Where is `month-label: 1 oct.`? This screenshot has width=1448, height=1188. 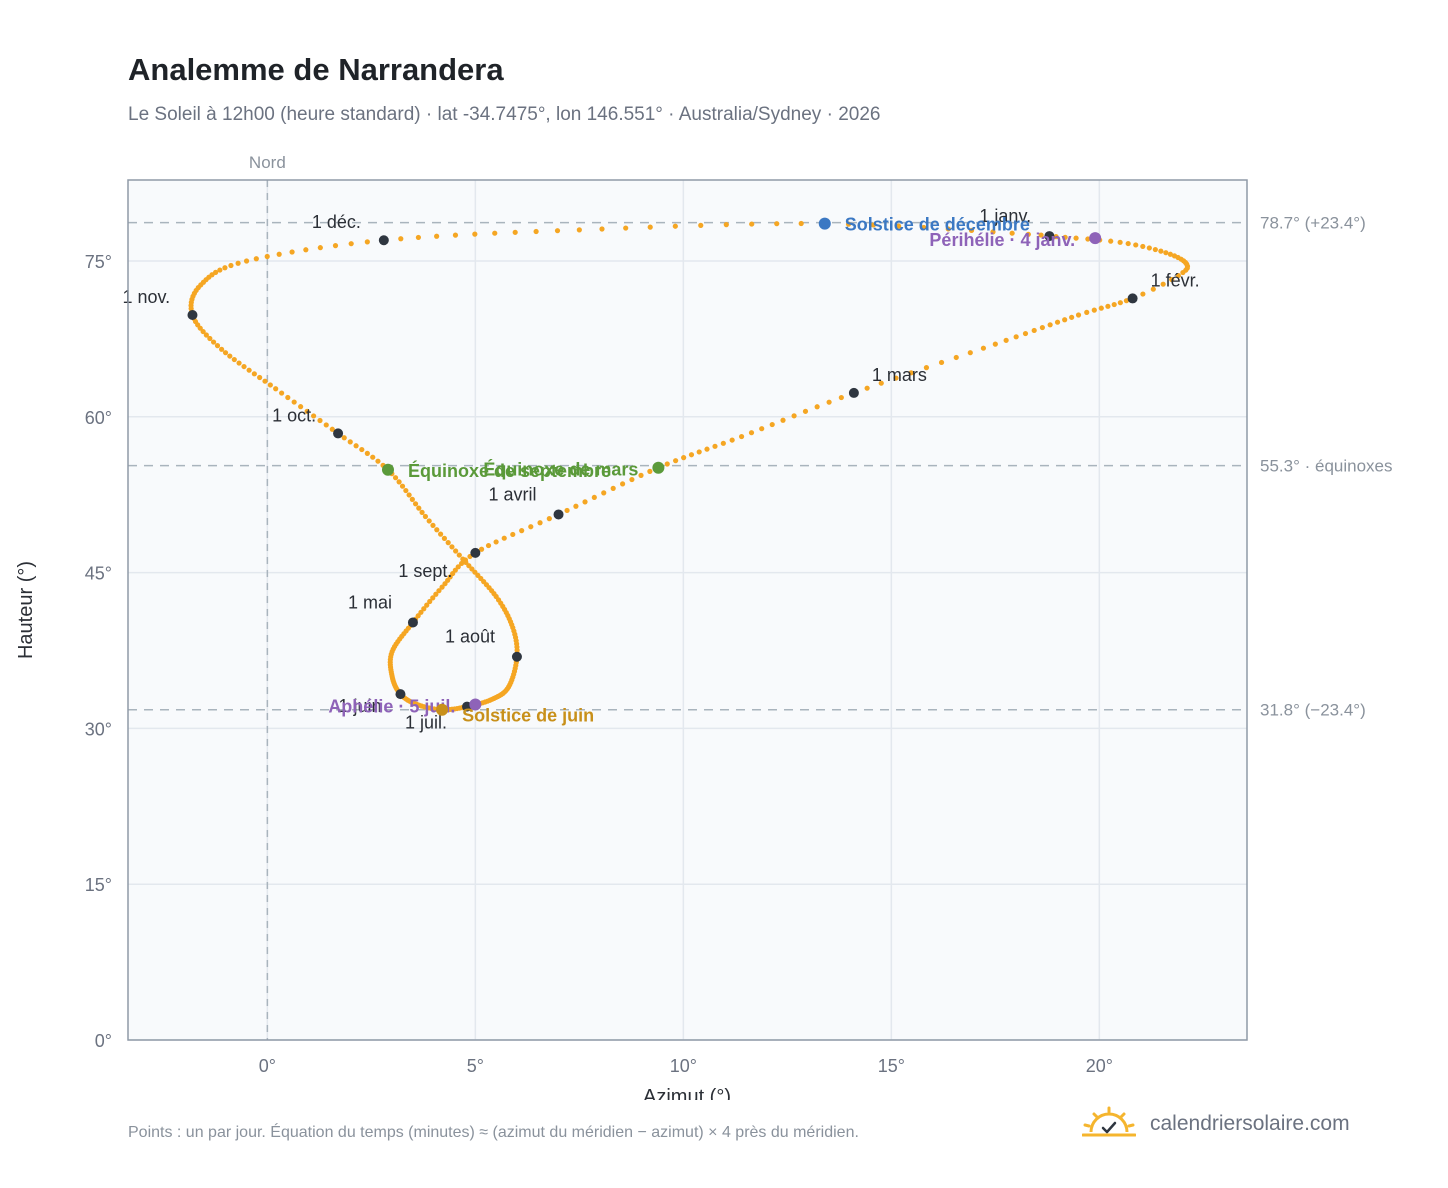 month-label: 1 oct. is located at coordinates (294, 415).